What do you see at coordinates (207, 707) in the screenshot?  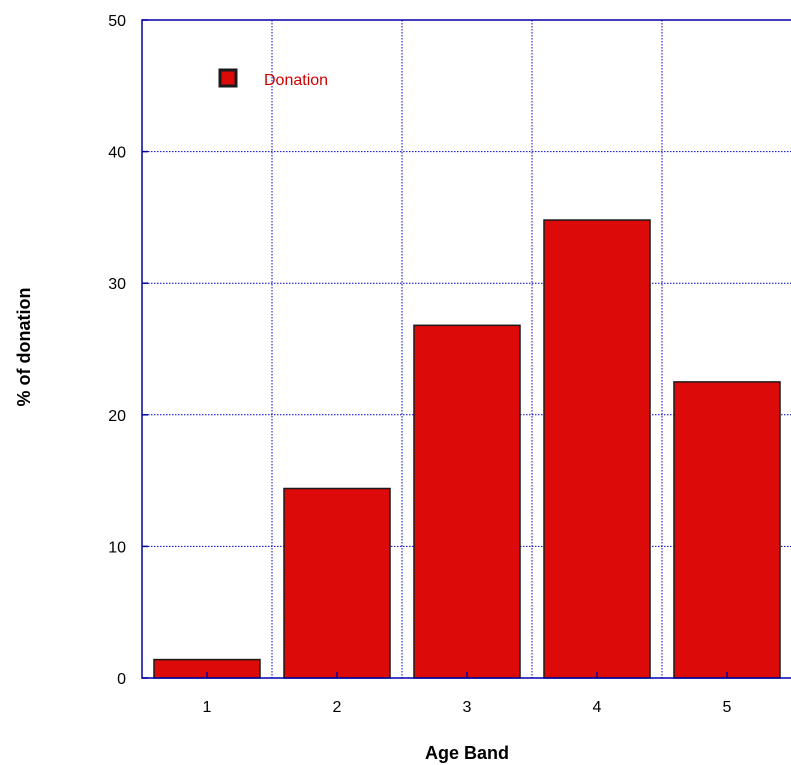 I see `x-tick-label-0: 1` at bounding box center [207, 707].